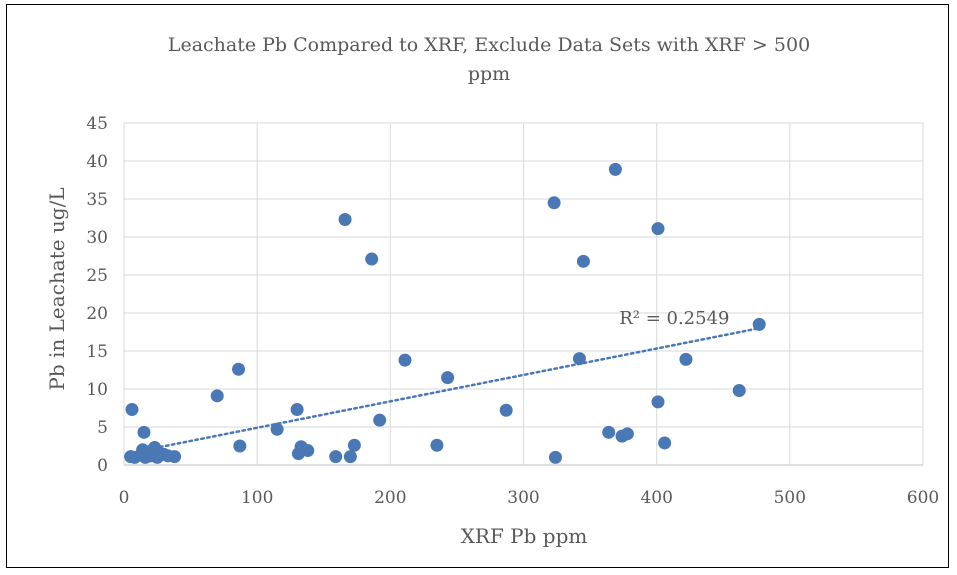 This screenshot has width=957, height=575. Describe the element at coordinates (523, 498) in the screenshot. I see `x-tick-label: 300` at that location.